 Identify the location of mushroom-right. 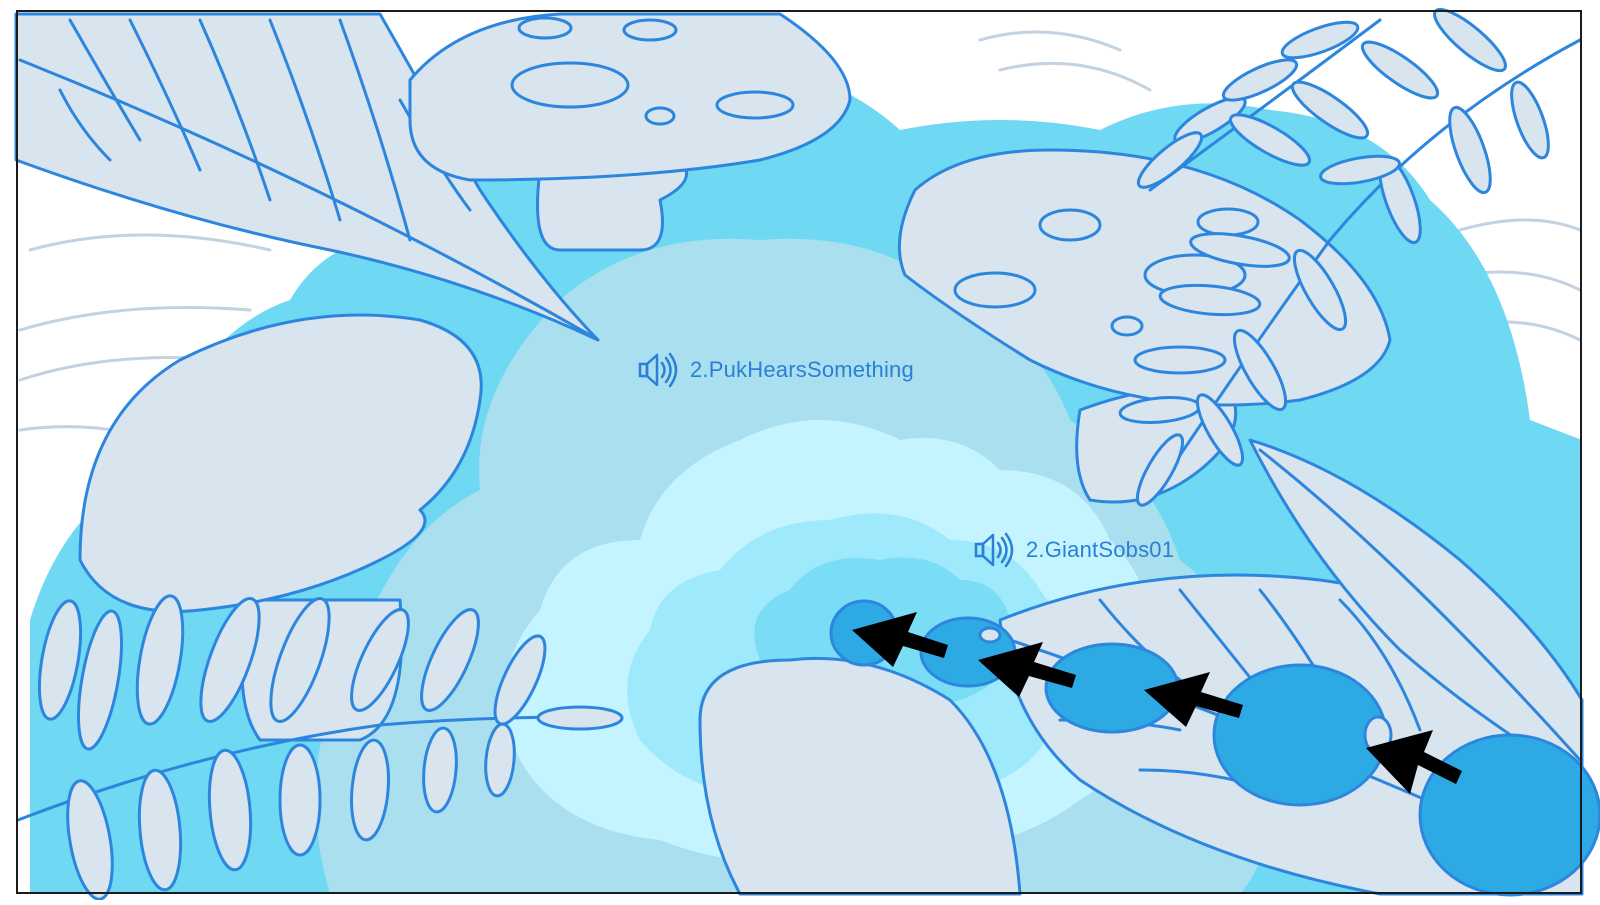
(1144, 326).